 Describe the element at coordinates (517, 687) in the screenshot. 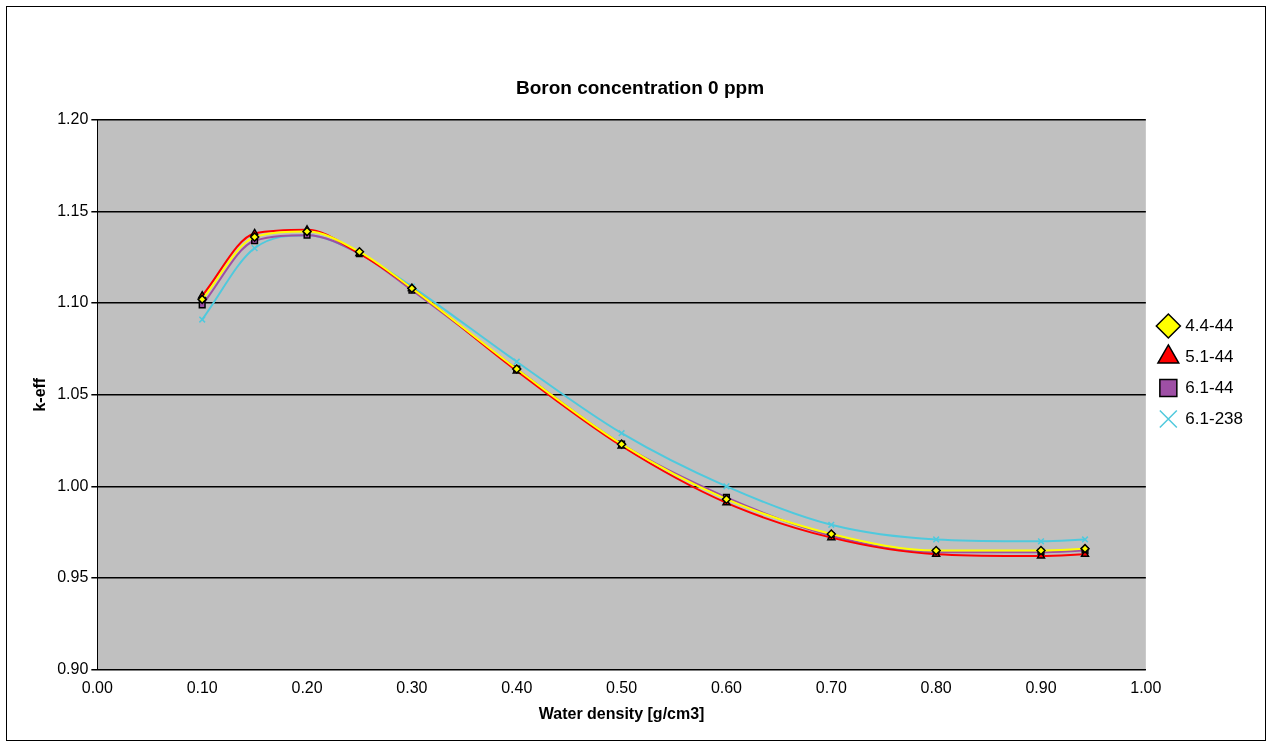

I see `x-tick-label: 0.40` at that location.